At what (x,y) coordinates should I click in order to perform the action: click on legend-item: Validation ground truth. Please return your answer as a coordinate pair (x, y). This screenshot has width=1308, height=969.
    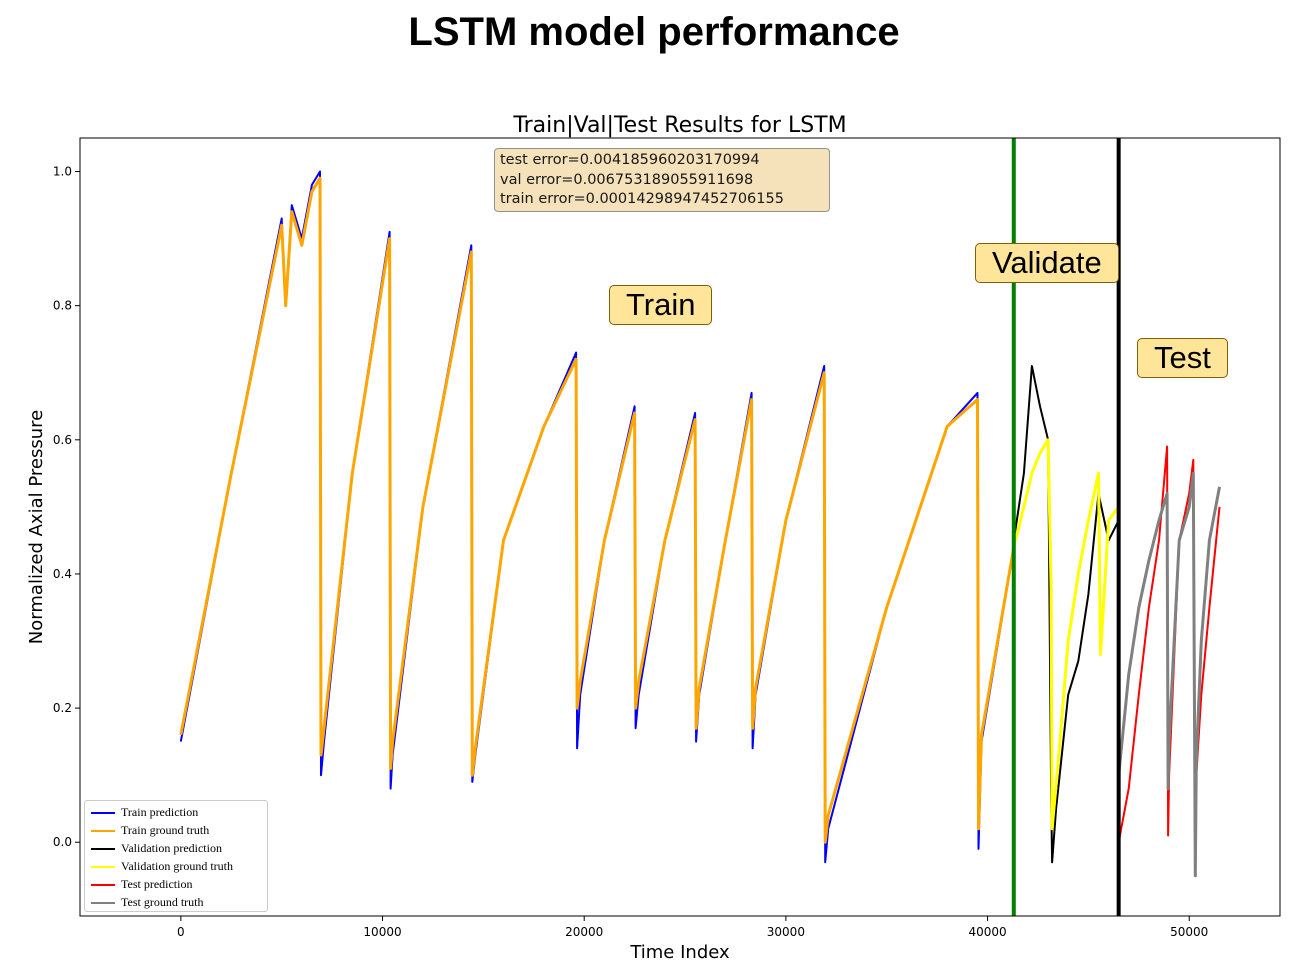
    Looking at the image, I should click on (162, 866).